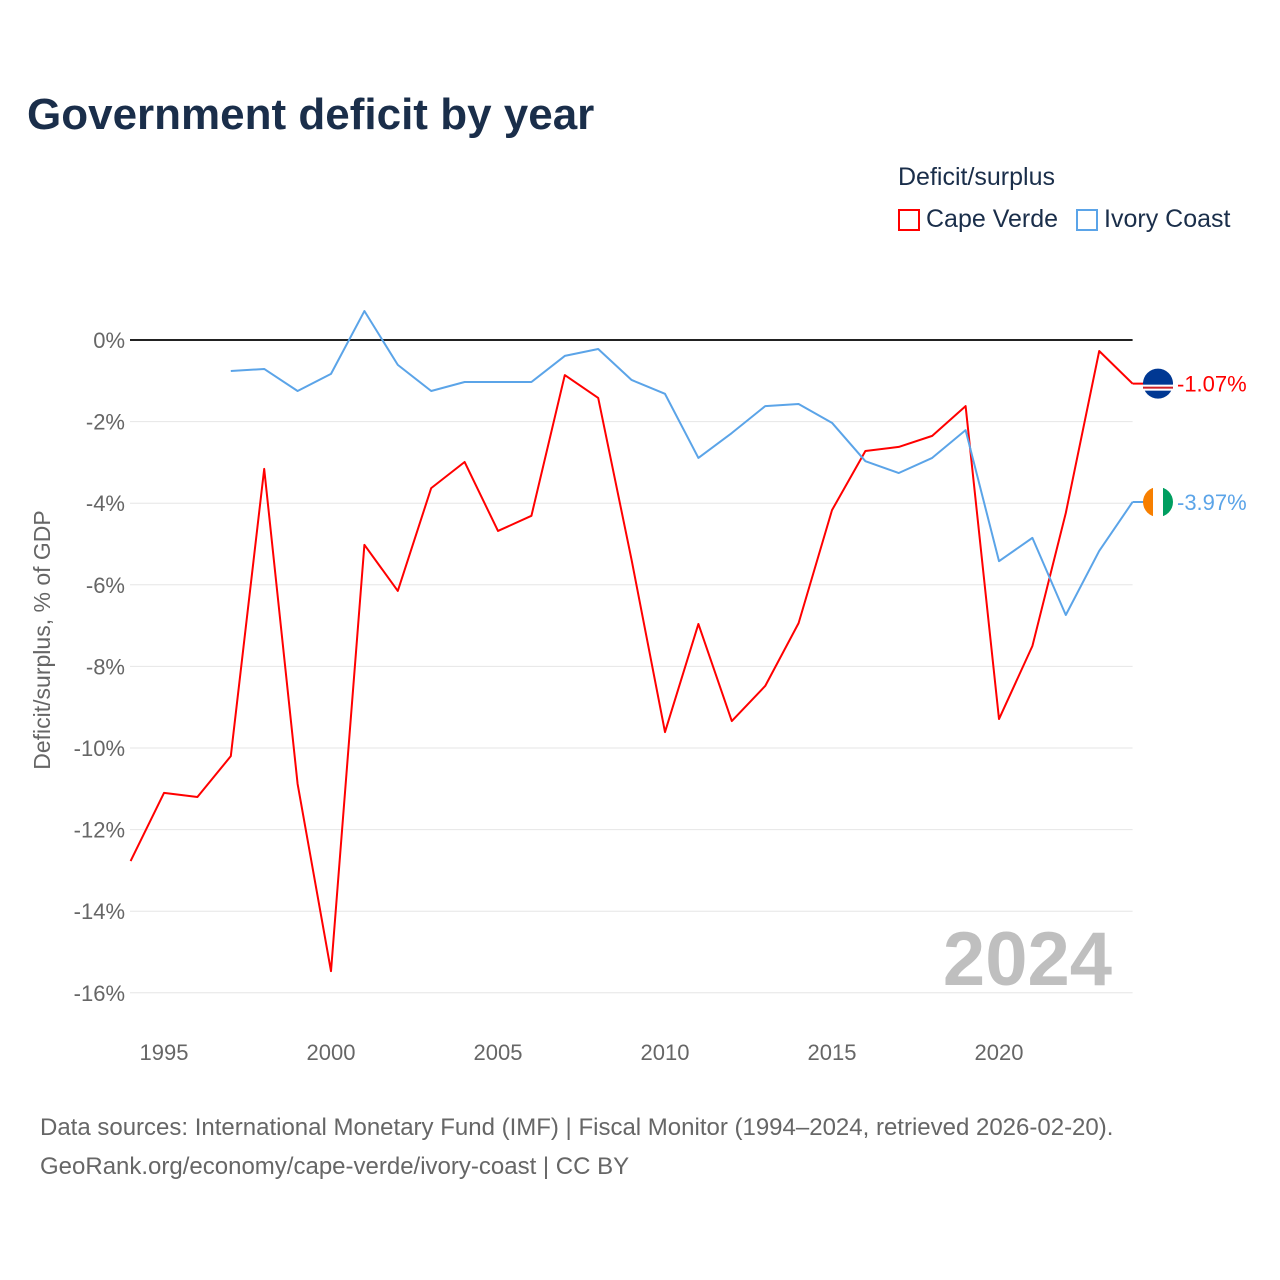 This screenshot has width=1280, height=1280. I want to click on flag-disc, so click(1158, 383).